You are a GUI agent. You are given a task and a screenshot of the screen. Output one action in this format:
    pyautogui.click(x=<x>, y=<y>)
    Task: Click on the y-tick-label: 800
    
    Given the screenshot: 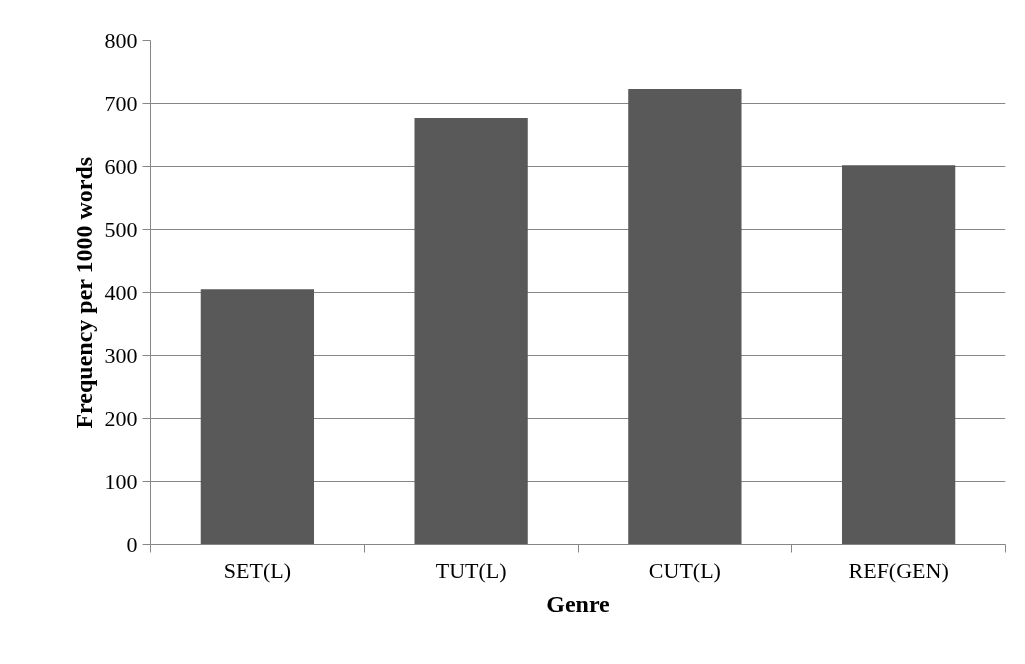 What is the action you would take?
    pyautogui.click(x=121, y=40)
    